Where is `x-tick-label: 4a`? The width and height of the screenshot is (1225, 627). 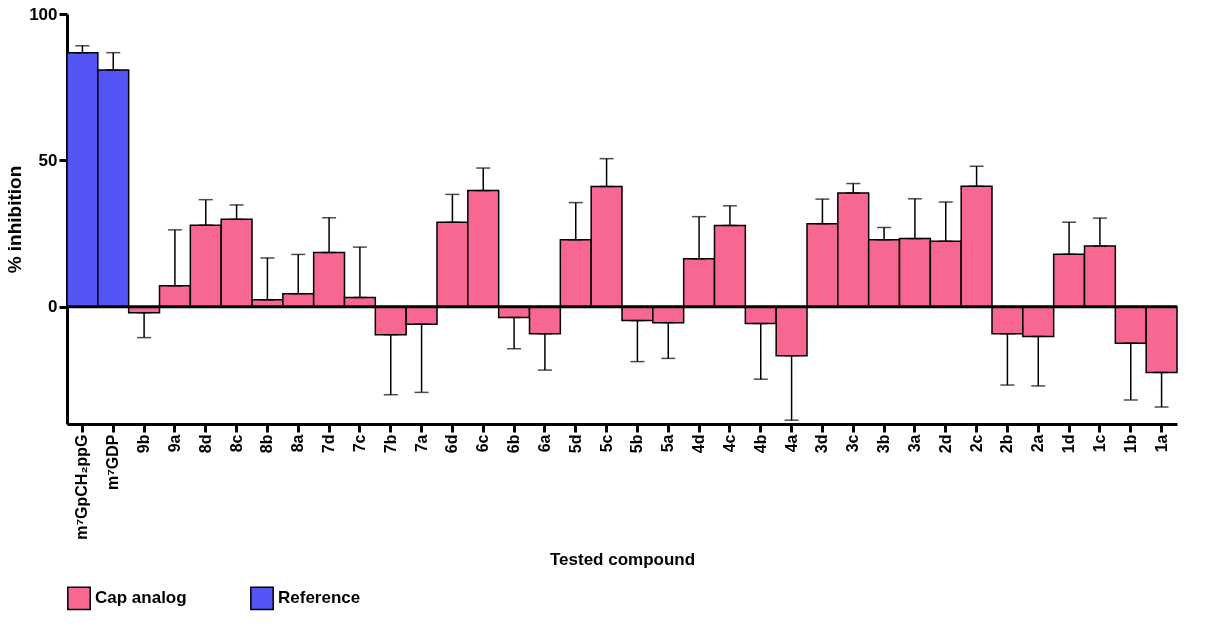
x-tick-label: 4a is located at coordinates (791, 443).